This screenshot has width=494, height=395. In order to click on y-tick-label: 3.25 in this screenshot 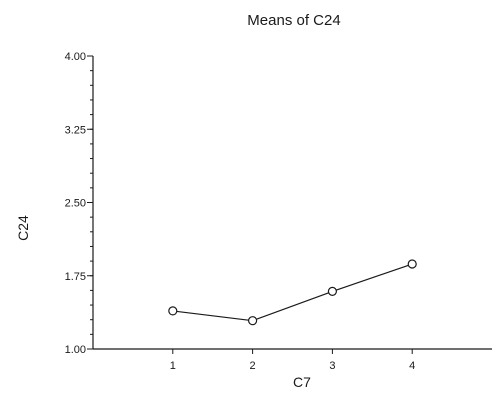, I will do `click(75, 130)`.